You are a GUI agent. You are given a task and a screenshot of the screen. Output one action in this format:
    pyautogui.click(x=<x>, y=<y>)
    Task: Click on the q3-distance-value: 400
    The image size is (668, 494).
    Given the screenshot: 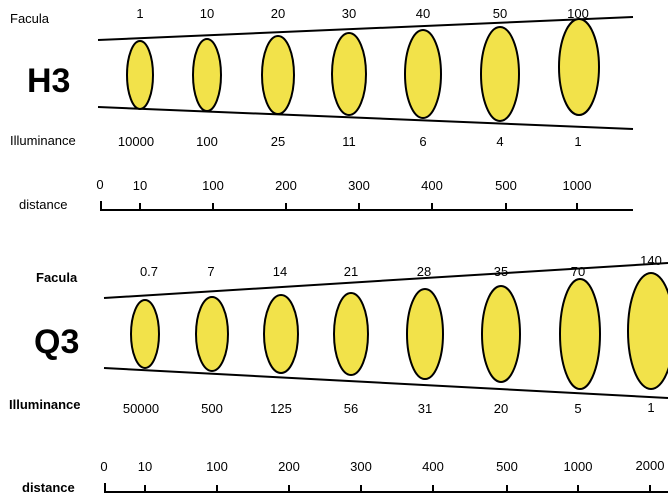 What is the action you would take?
    pyautogui.click(x=433, y=466)
    